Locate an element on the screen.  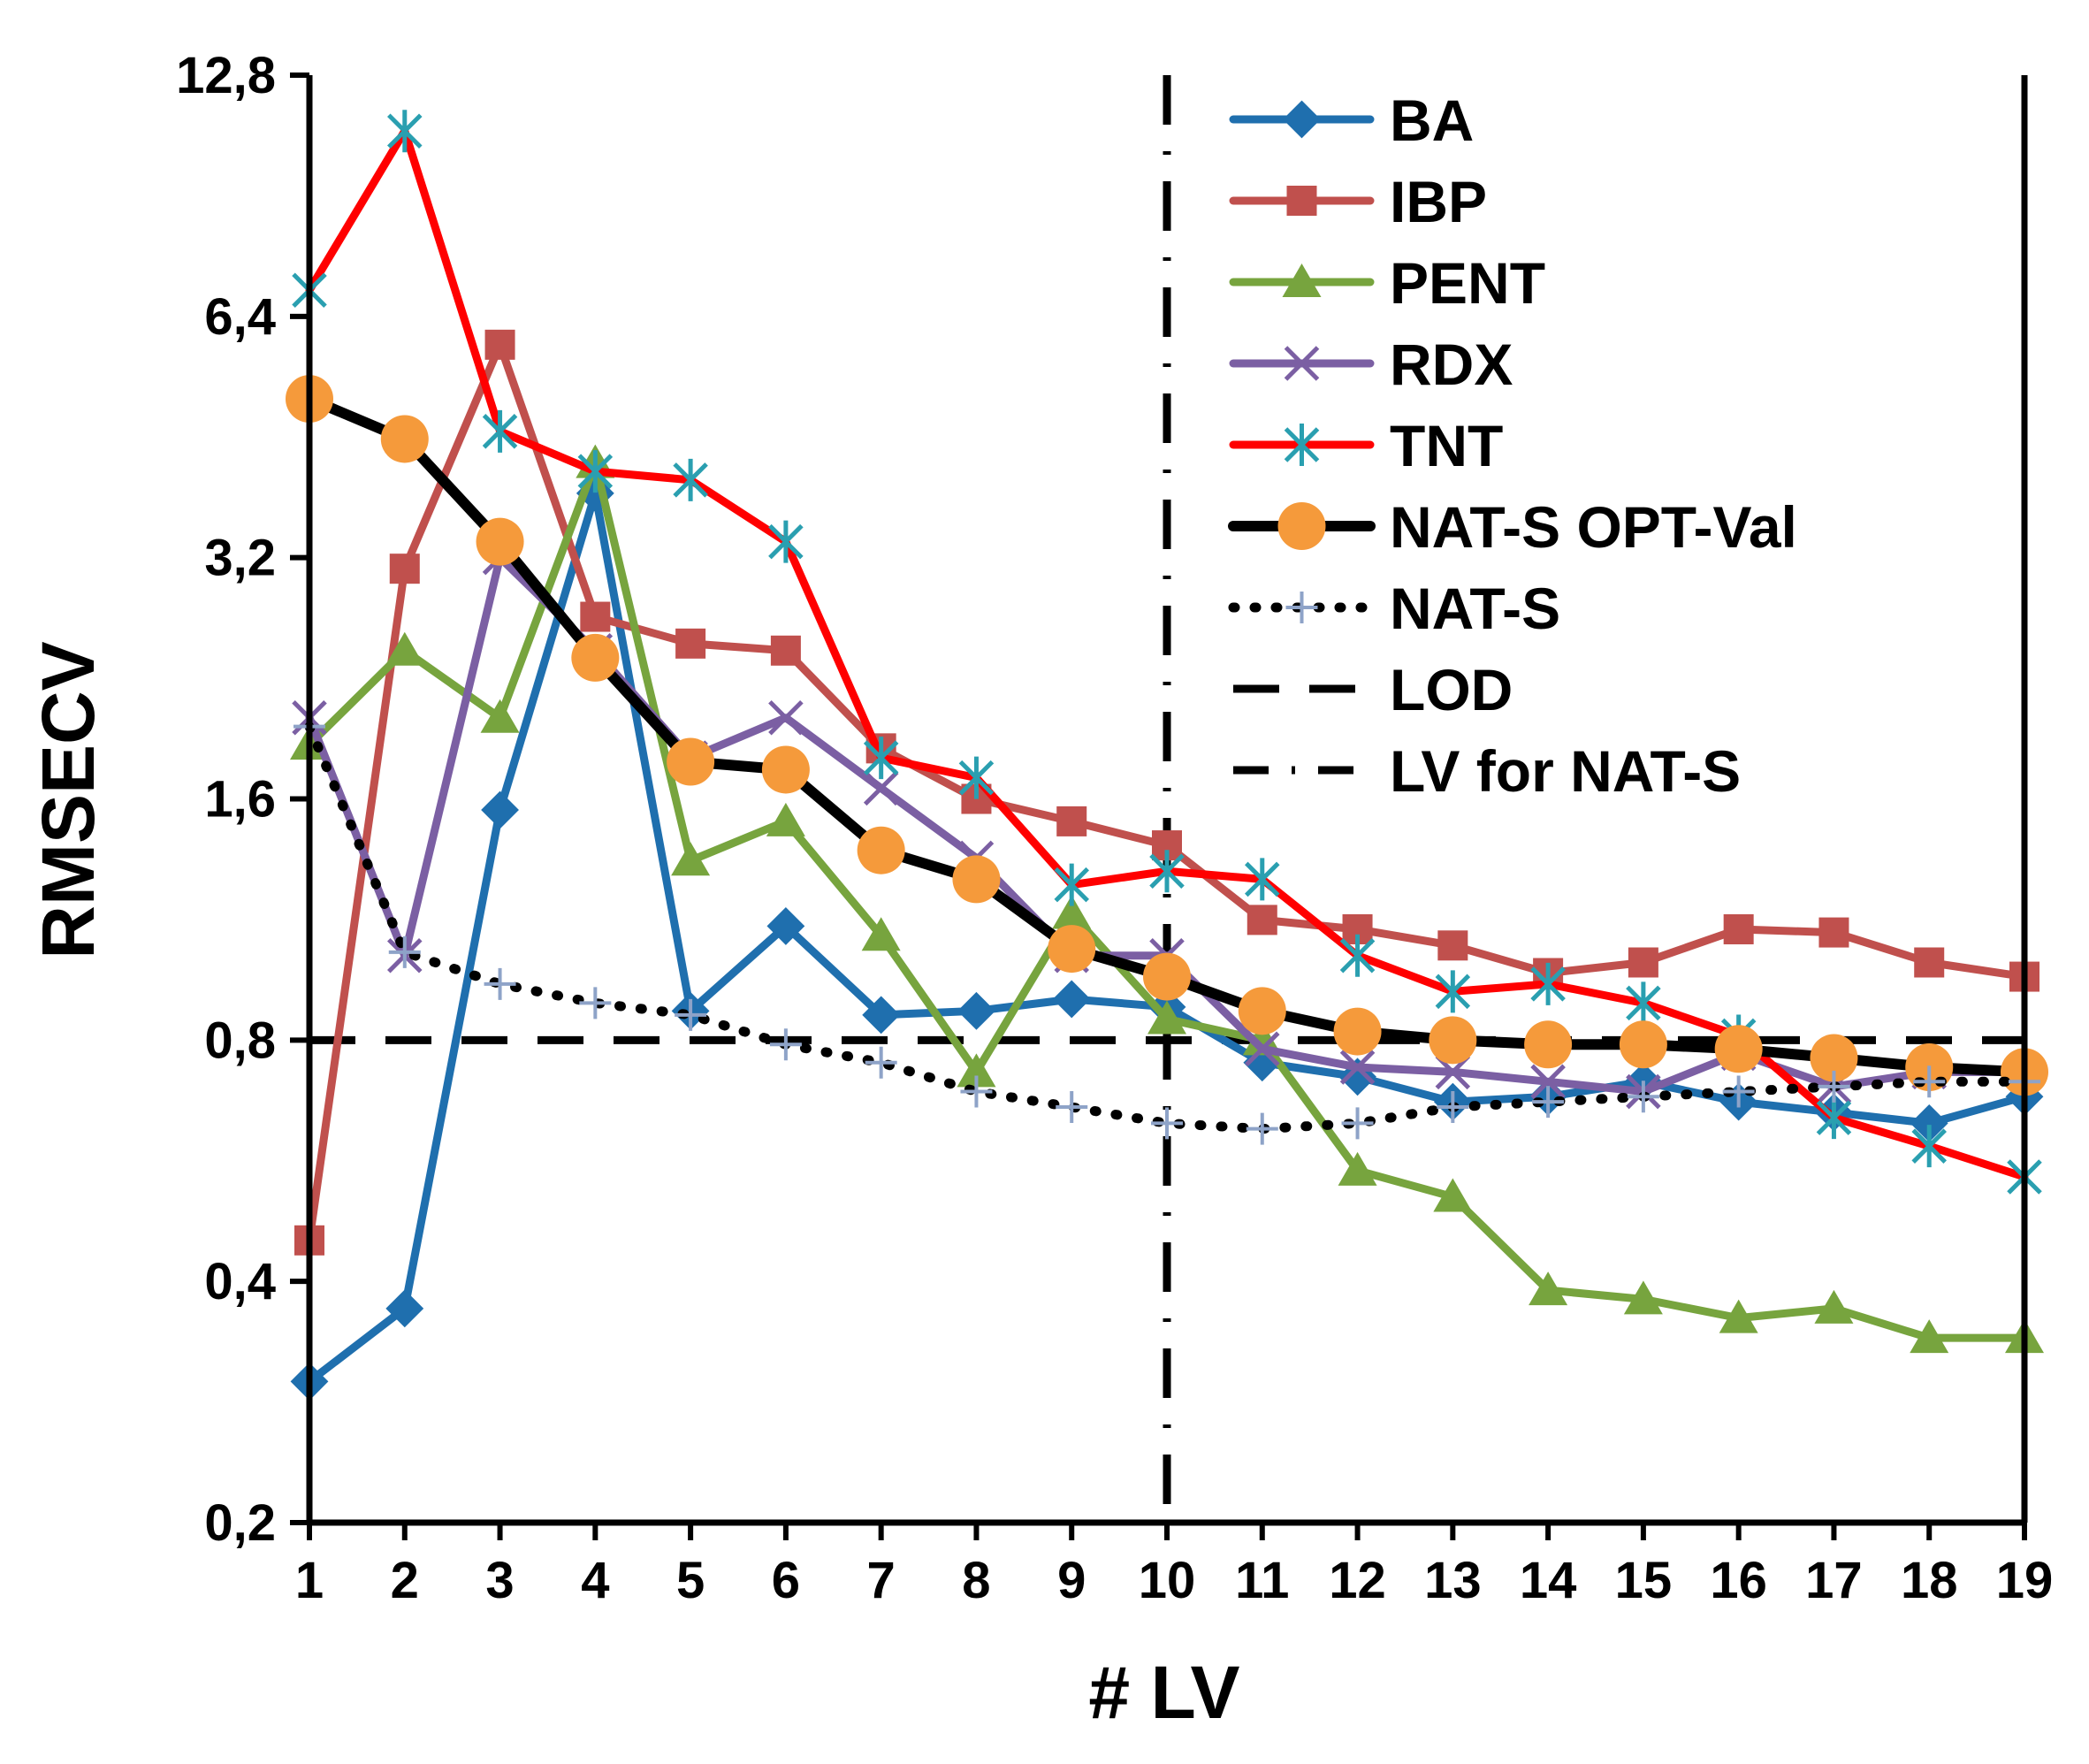
x-tick-label: 3 is located at coordinates (499, 1580).